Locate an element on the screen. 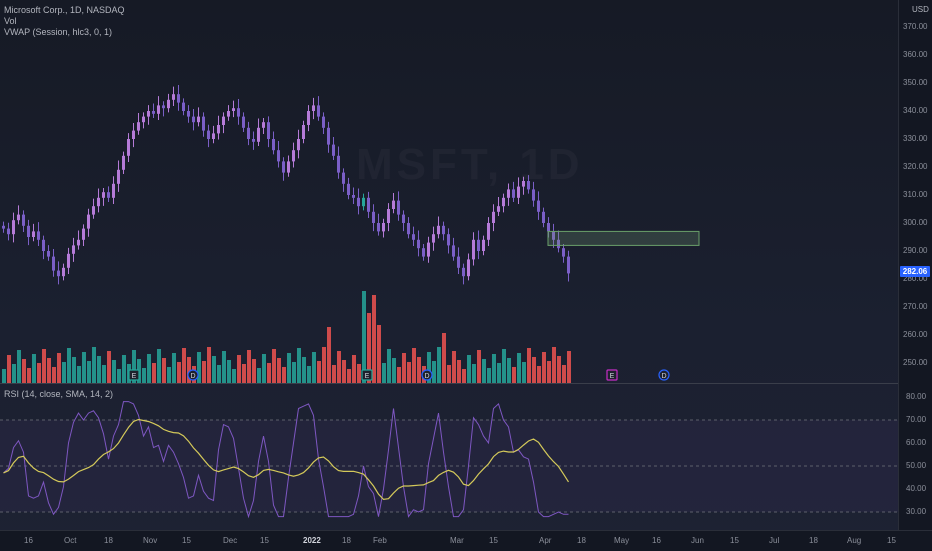  rsi-tick-label: 60.00 is located at coordinates (916, 442).